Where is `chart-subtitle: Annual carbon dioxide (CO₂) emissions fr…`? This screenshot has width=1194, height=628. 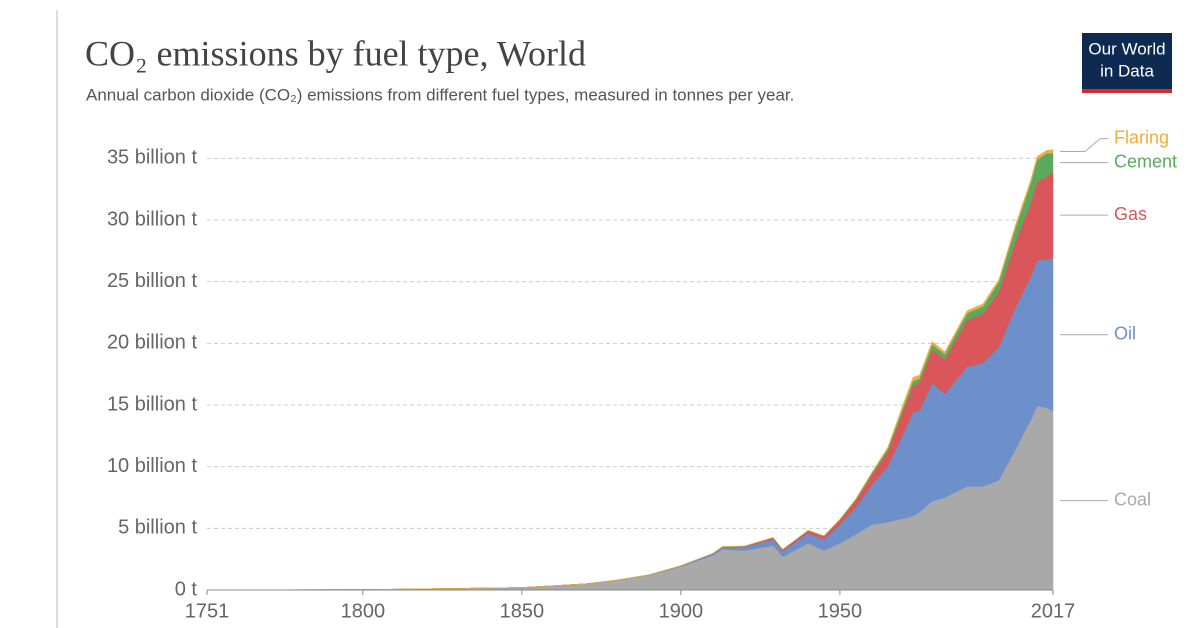
chart-subtitle: Annual carbon dioxide (CO₂) emissions fr… is located at coordinates (440, 94).